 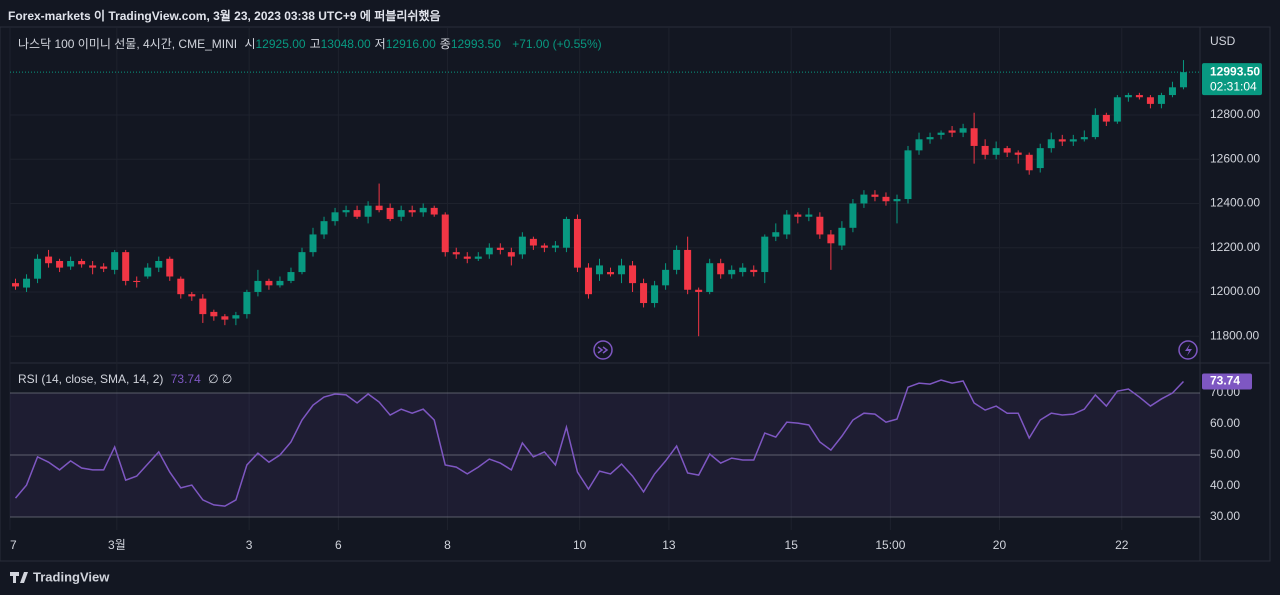 What do you see at coordinates (249, 545) in the screenshot?
I see `x-tick-label: 3` at bounding box center [249, 545].